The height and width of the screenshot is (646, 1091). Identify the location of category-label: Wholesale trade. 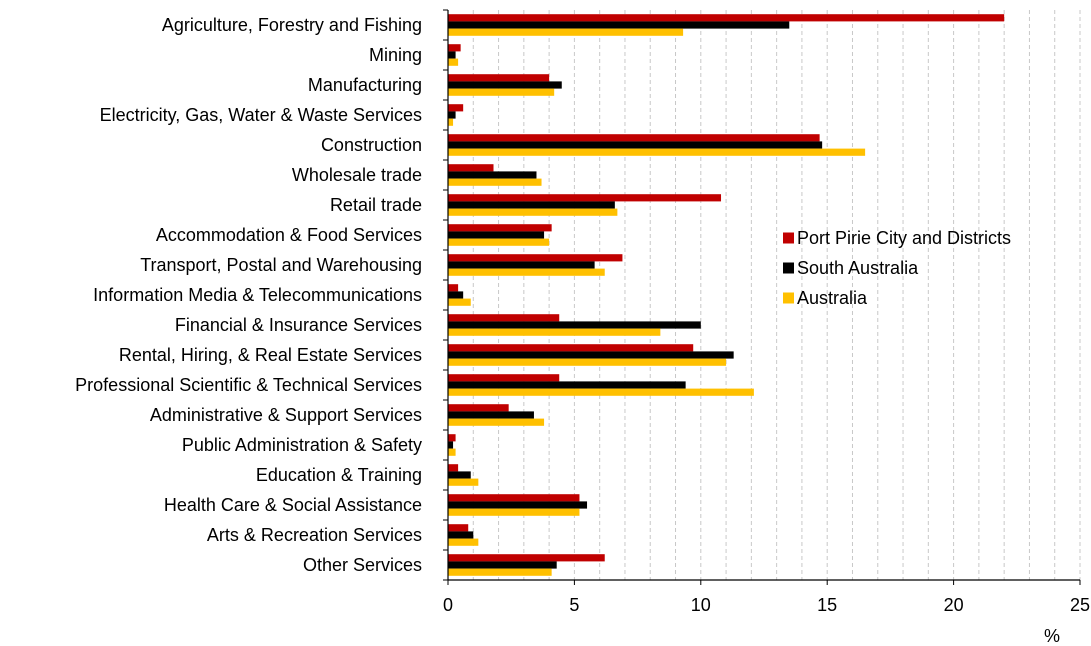
(357, 175).